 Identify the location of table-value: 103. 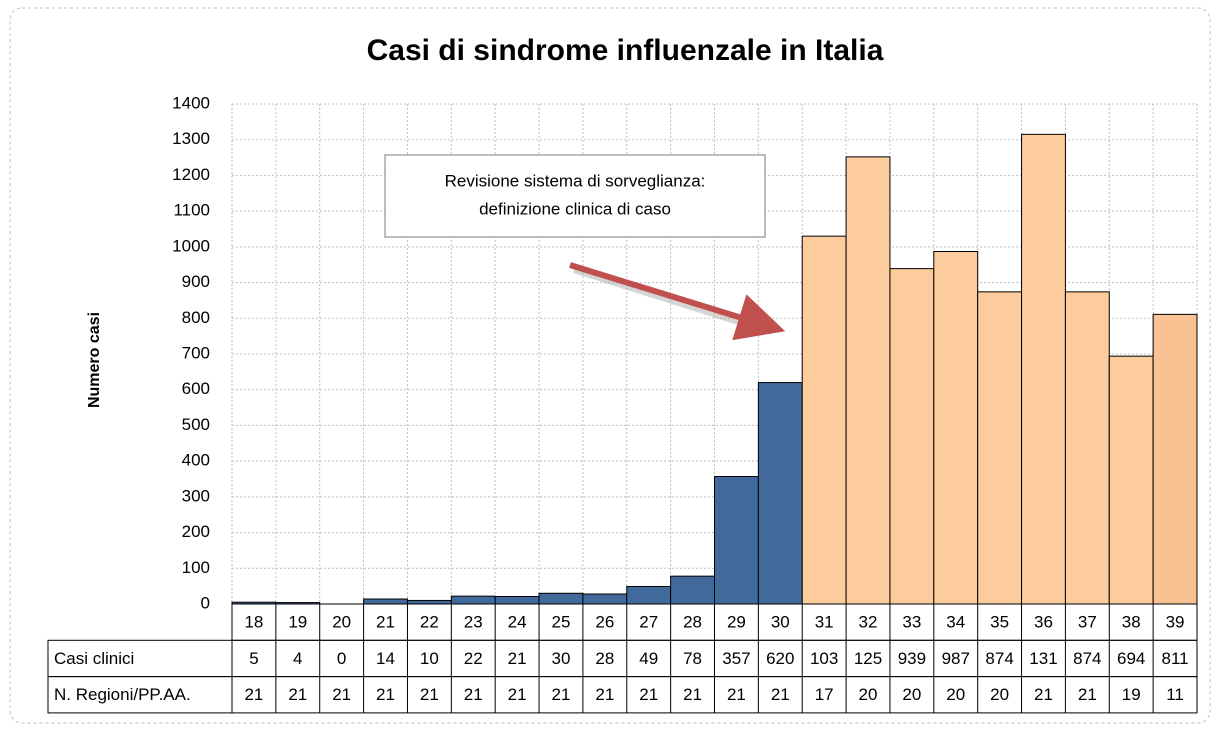
(824, 658).